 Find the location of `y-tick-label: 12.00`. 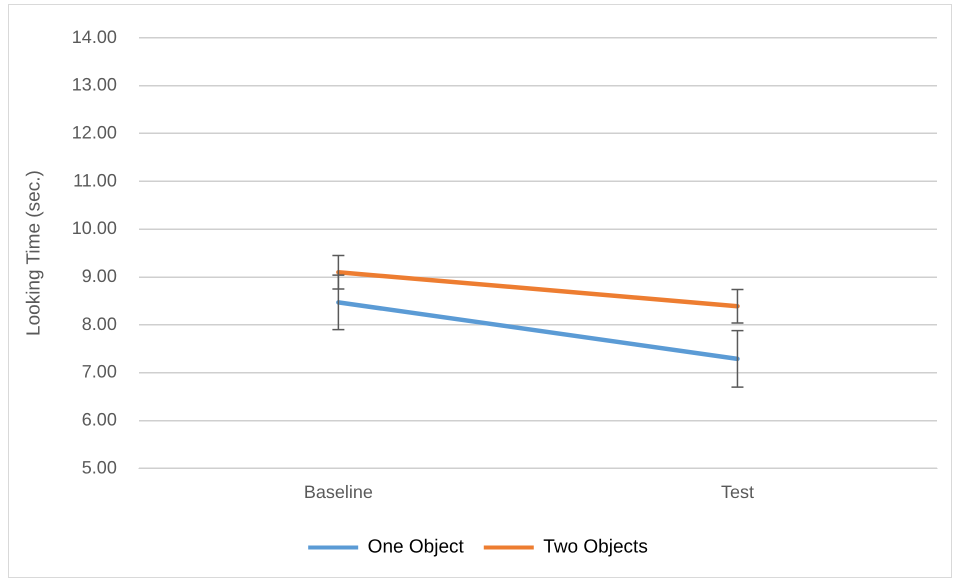

y-tick-label: 12.00 is located at coordinates (94, 132).